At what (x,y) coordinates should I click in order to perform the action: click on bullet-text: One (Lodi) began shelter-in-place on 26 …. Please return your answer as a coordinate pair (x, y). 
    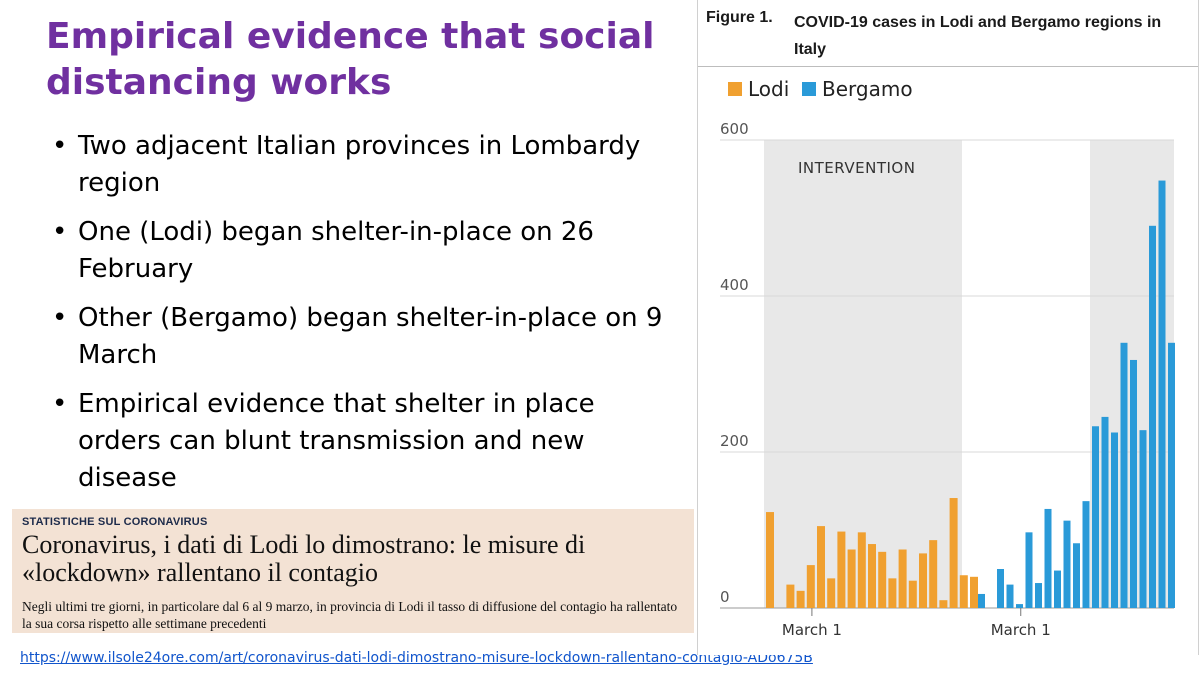
    Looking at the image, I should click on (336, 250).